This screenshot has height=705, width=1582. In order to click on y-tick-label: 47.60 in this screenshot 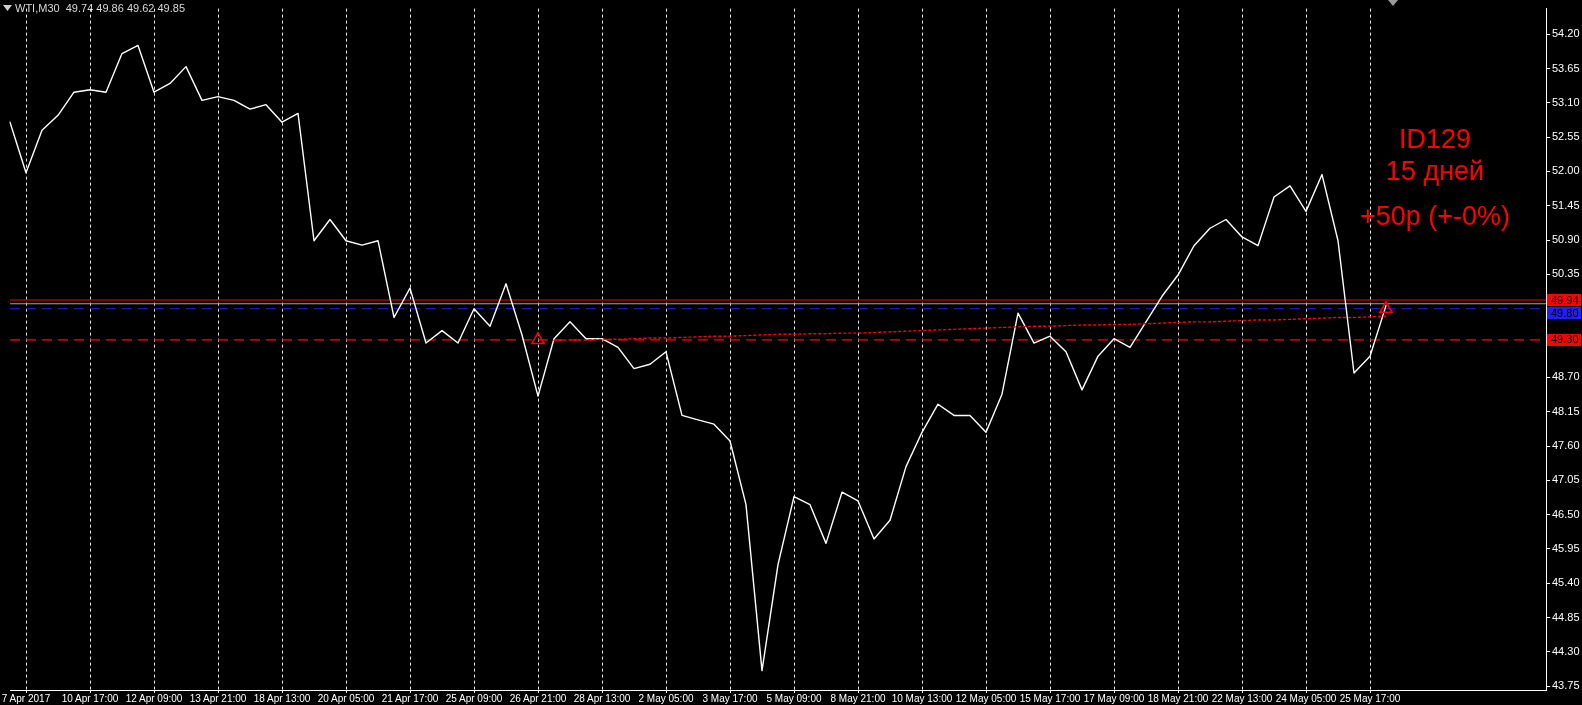, I will do `click(1566, 445)`.